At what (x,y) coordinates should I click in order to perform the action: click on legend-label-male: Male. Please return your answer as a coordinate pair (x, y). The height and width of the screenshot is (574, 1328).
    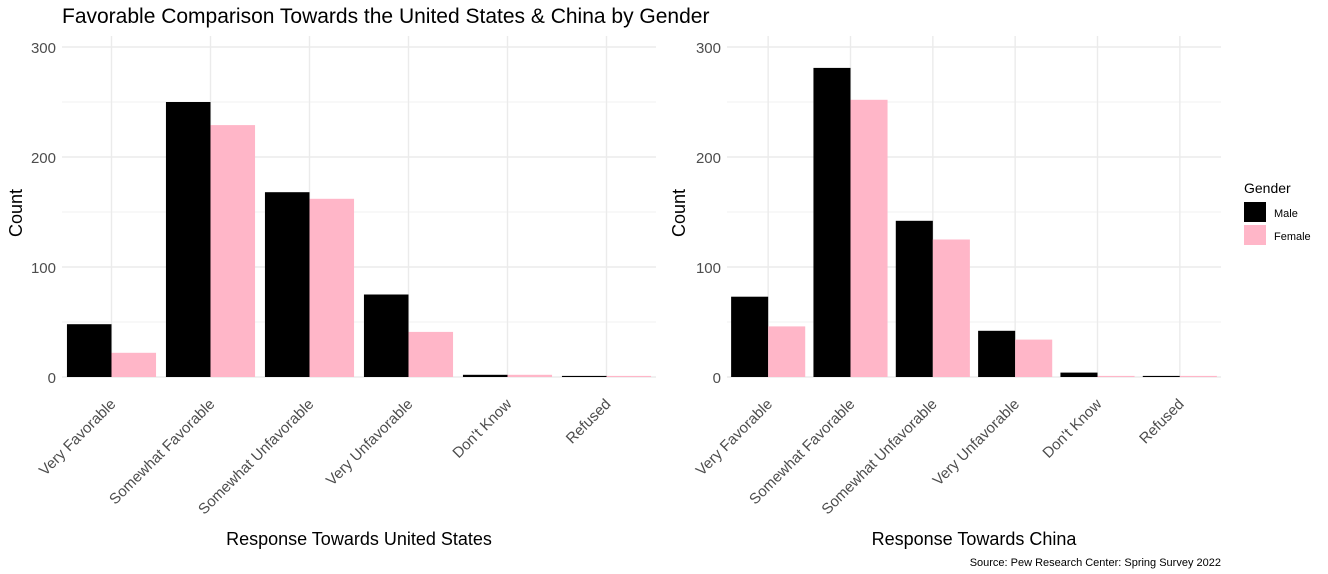
    Looking at the image, I should click on (1286, 214).